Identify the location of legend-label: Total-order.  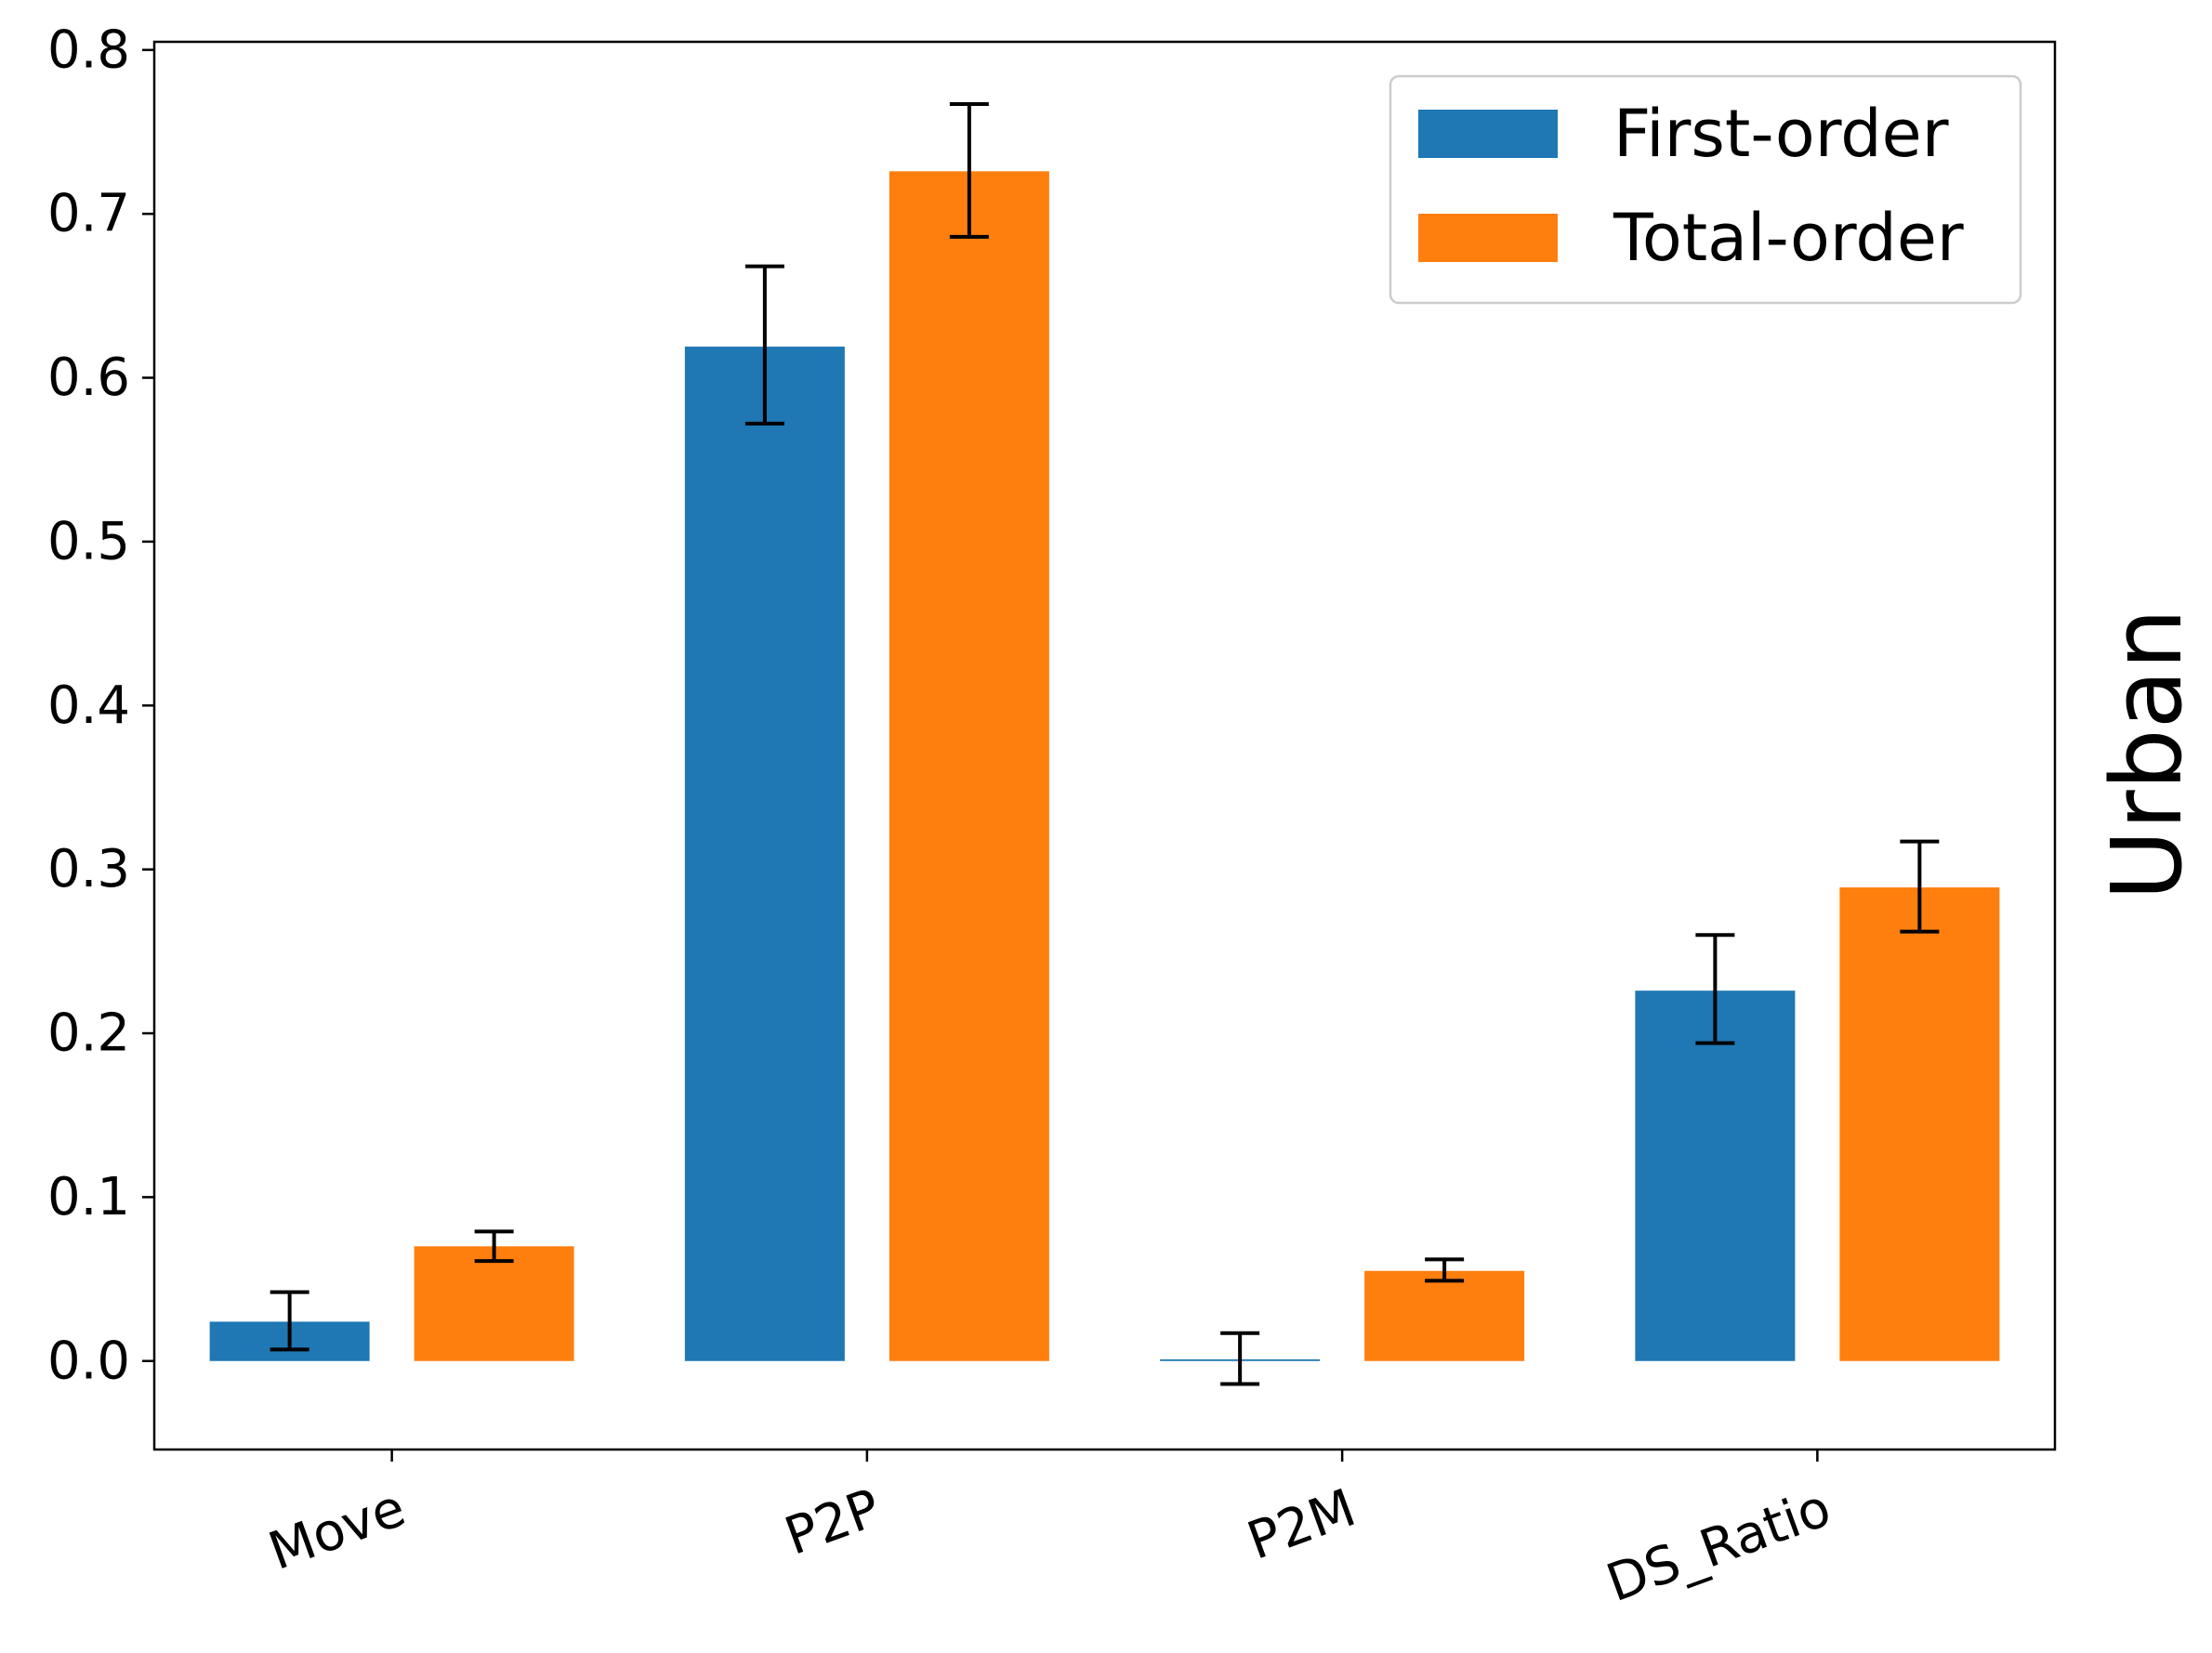
(1788, 238).